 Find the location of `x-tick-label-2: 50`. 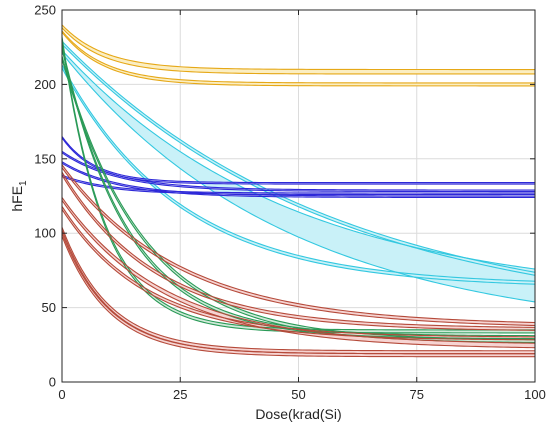

x-tick-label-2: 50 is located at coordinates (298, 394).